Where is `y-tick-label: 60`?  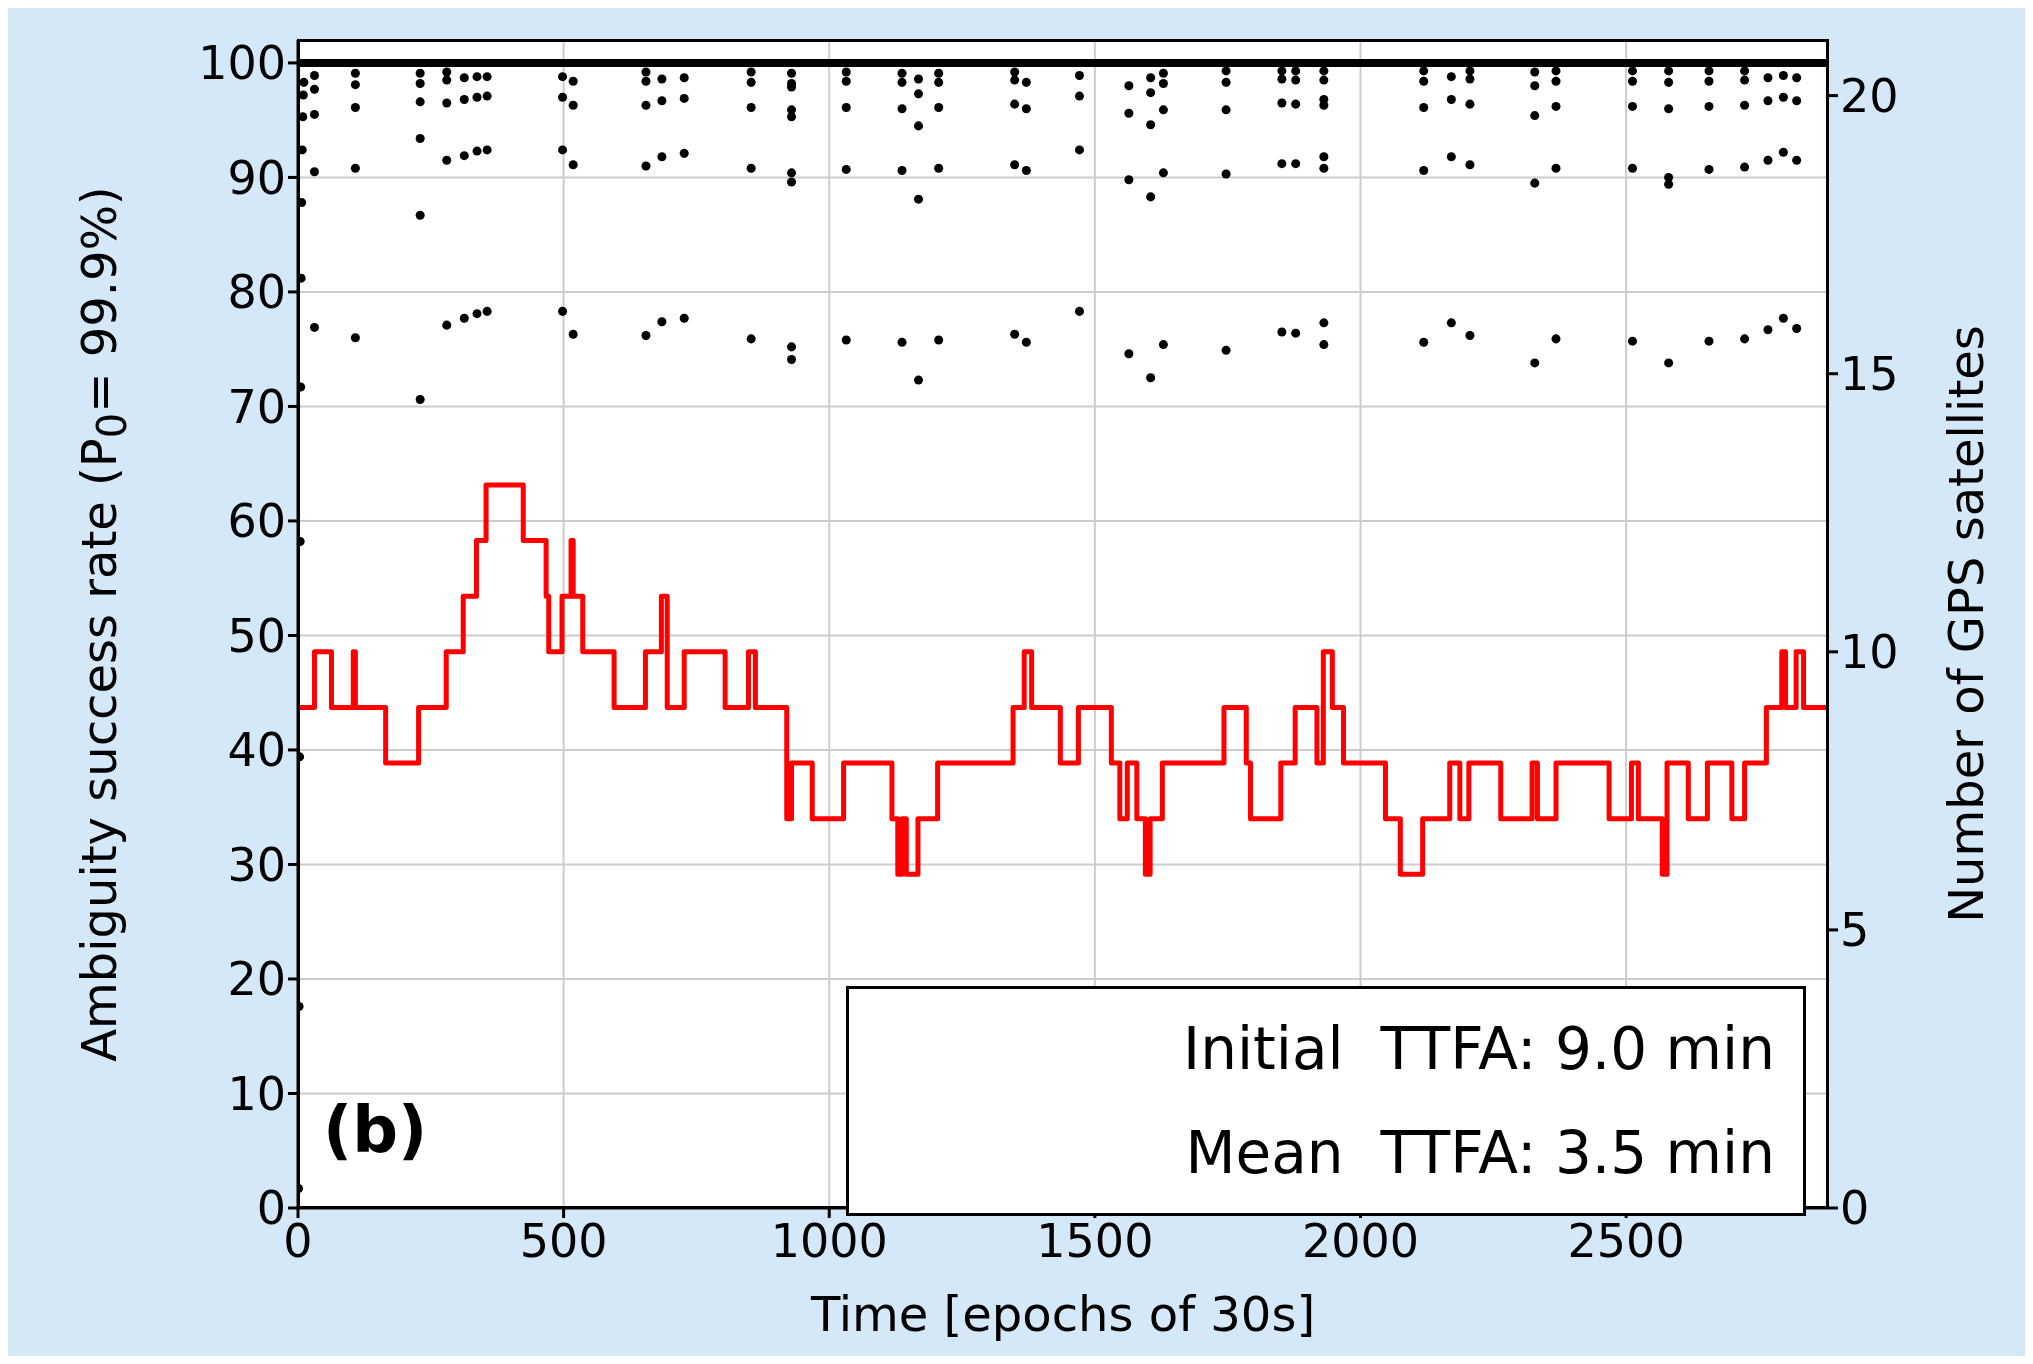
y-tick-label: 60 is located at coordinates (256, 521).